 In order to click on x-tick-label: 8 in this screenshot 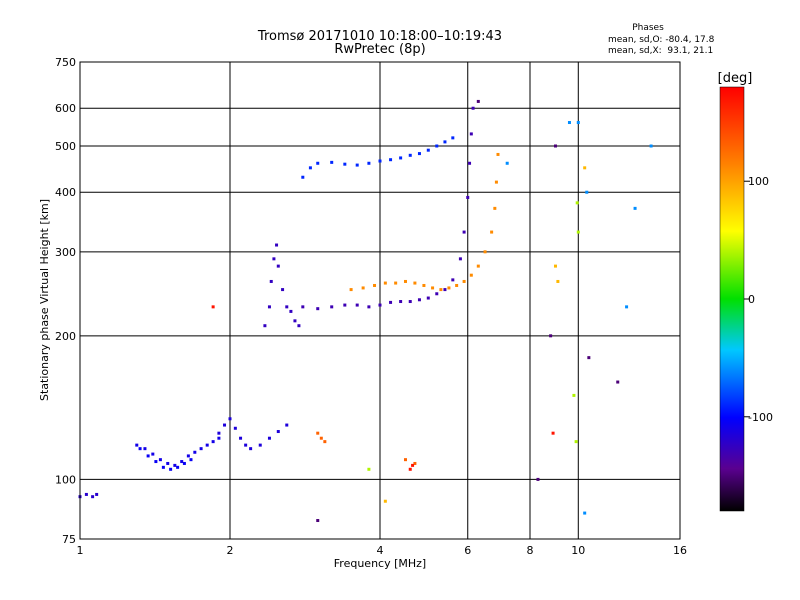, I will do `click(530, 550)`.